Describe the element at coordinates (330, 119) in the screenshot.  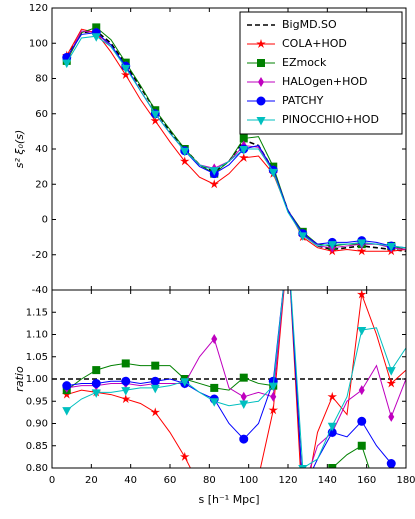
I see `legend-label: PINOCCHIO+HOD` at that location.